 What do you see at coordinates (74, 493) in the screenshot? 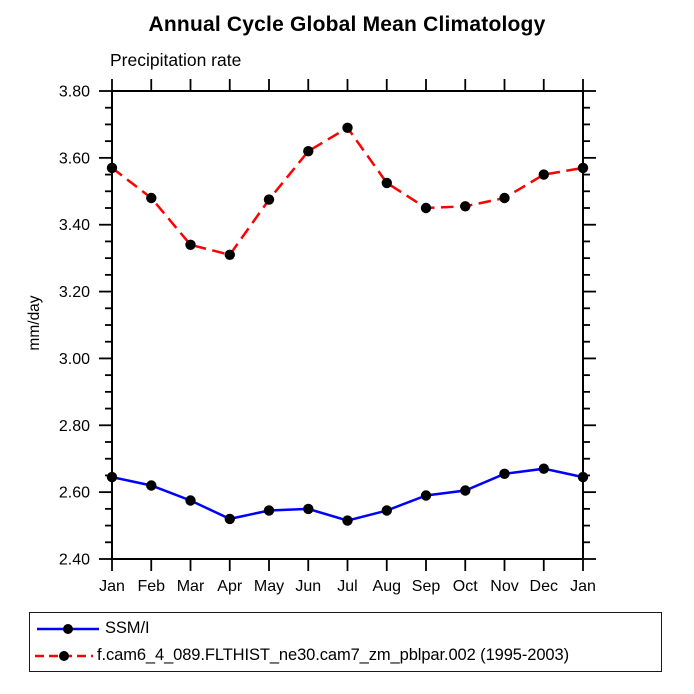
I see `svg-text: 2.60` at bounding box center [74, 493].